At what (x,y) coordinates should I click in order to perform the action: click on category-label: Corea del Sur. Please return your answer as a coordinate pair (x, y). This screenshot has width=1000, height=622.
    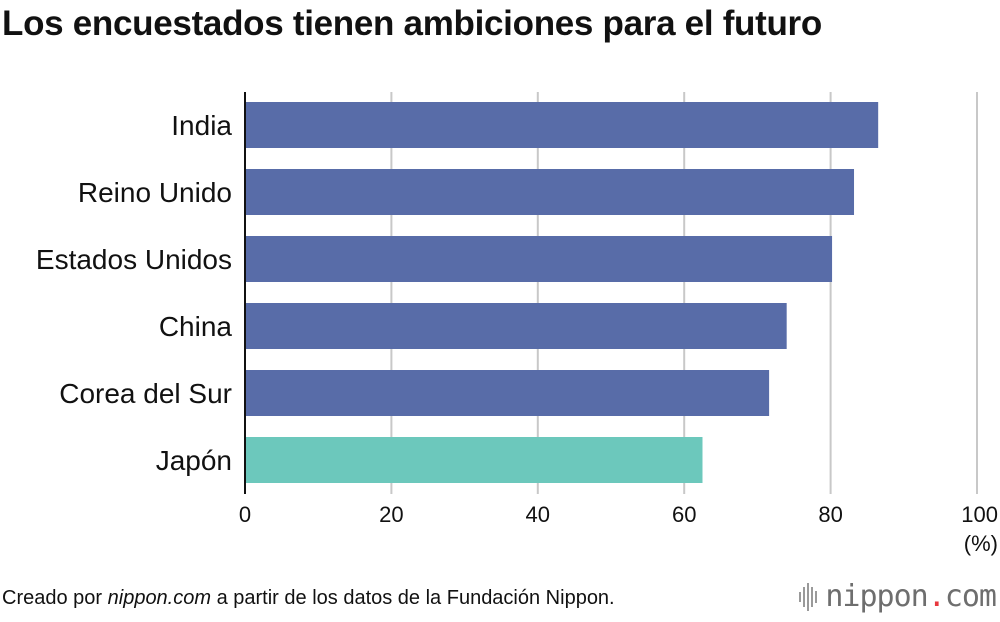
    Looking at the image, I should click on (145, 393).